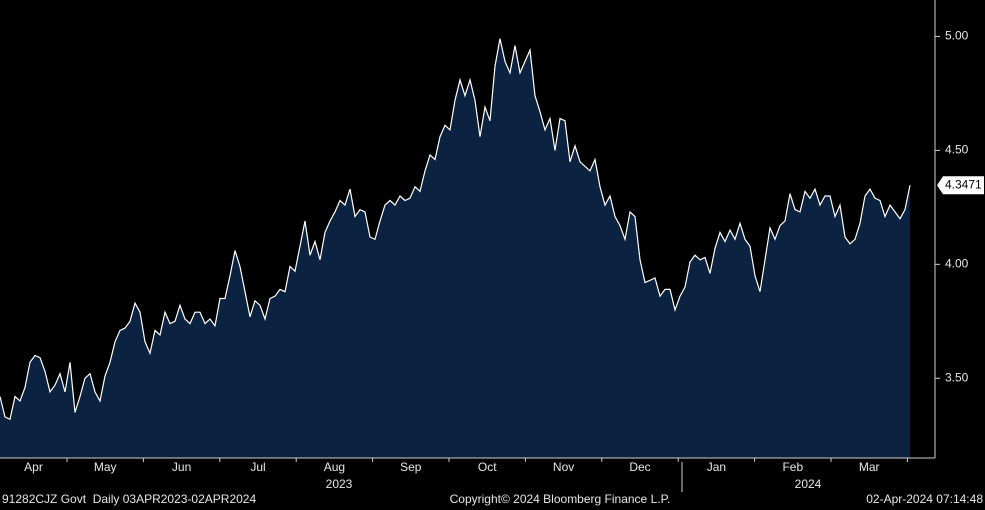 This screenshot has width=985, height=510. What do you see at coordinates (963, 184) in the screenshot?
I see `last-value-label: 4.3471` at bounding box center [963, 184].